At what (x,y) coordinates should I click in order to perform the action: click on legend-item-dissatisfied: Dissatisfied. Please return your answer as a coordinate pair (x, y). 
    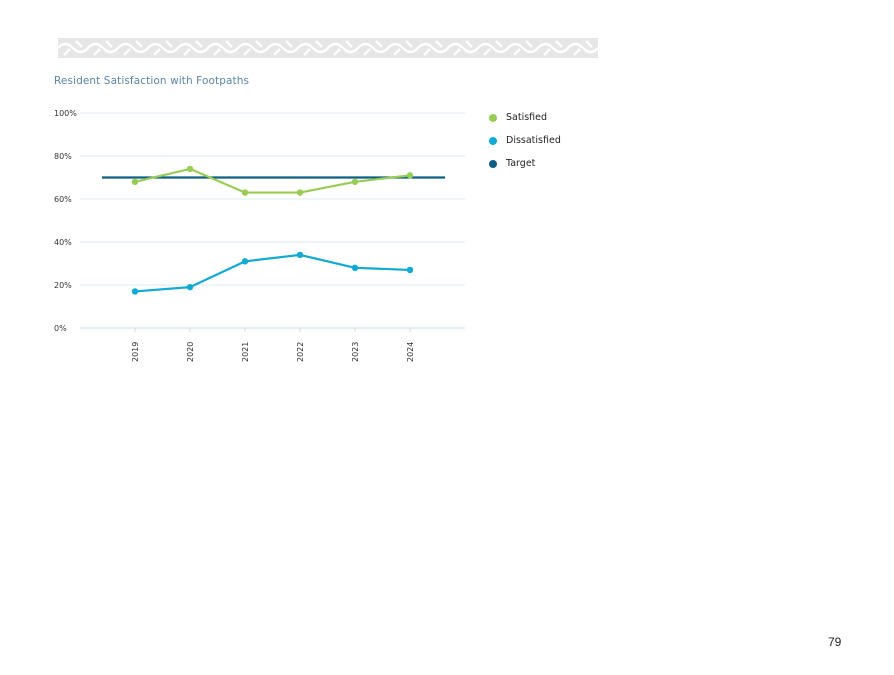
    Looking at the image, I should click on (524, 140).